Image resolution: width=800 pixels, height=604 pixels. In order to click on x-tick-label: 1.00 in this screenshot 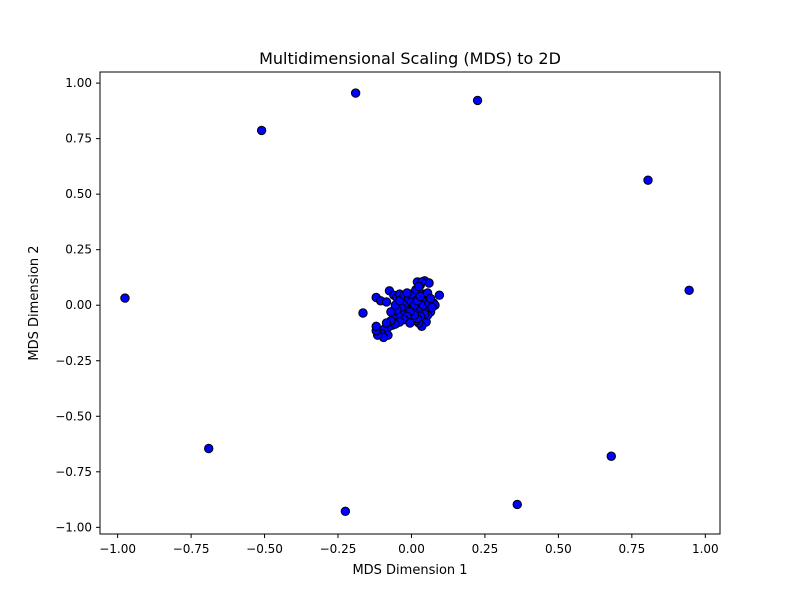, I will do `click(705, 549)`.